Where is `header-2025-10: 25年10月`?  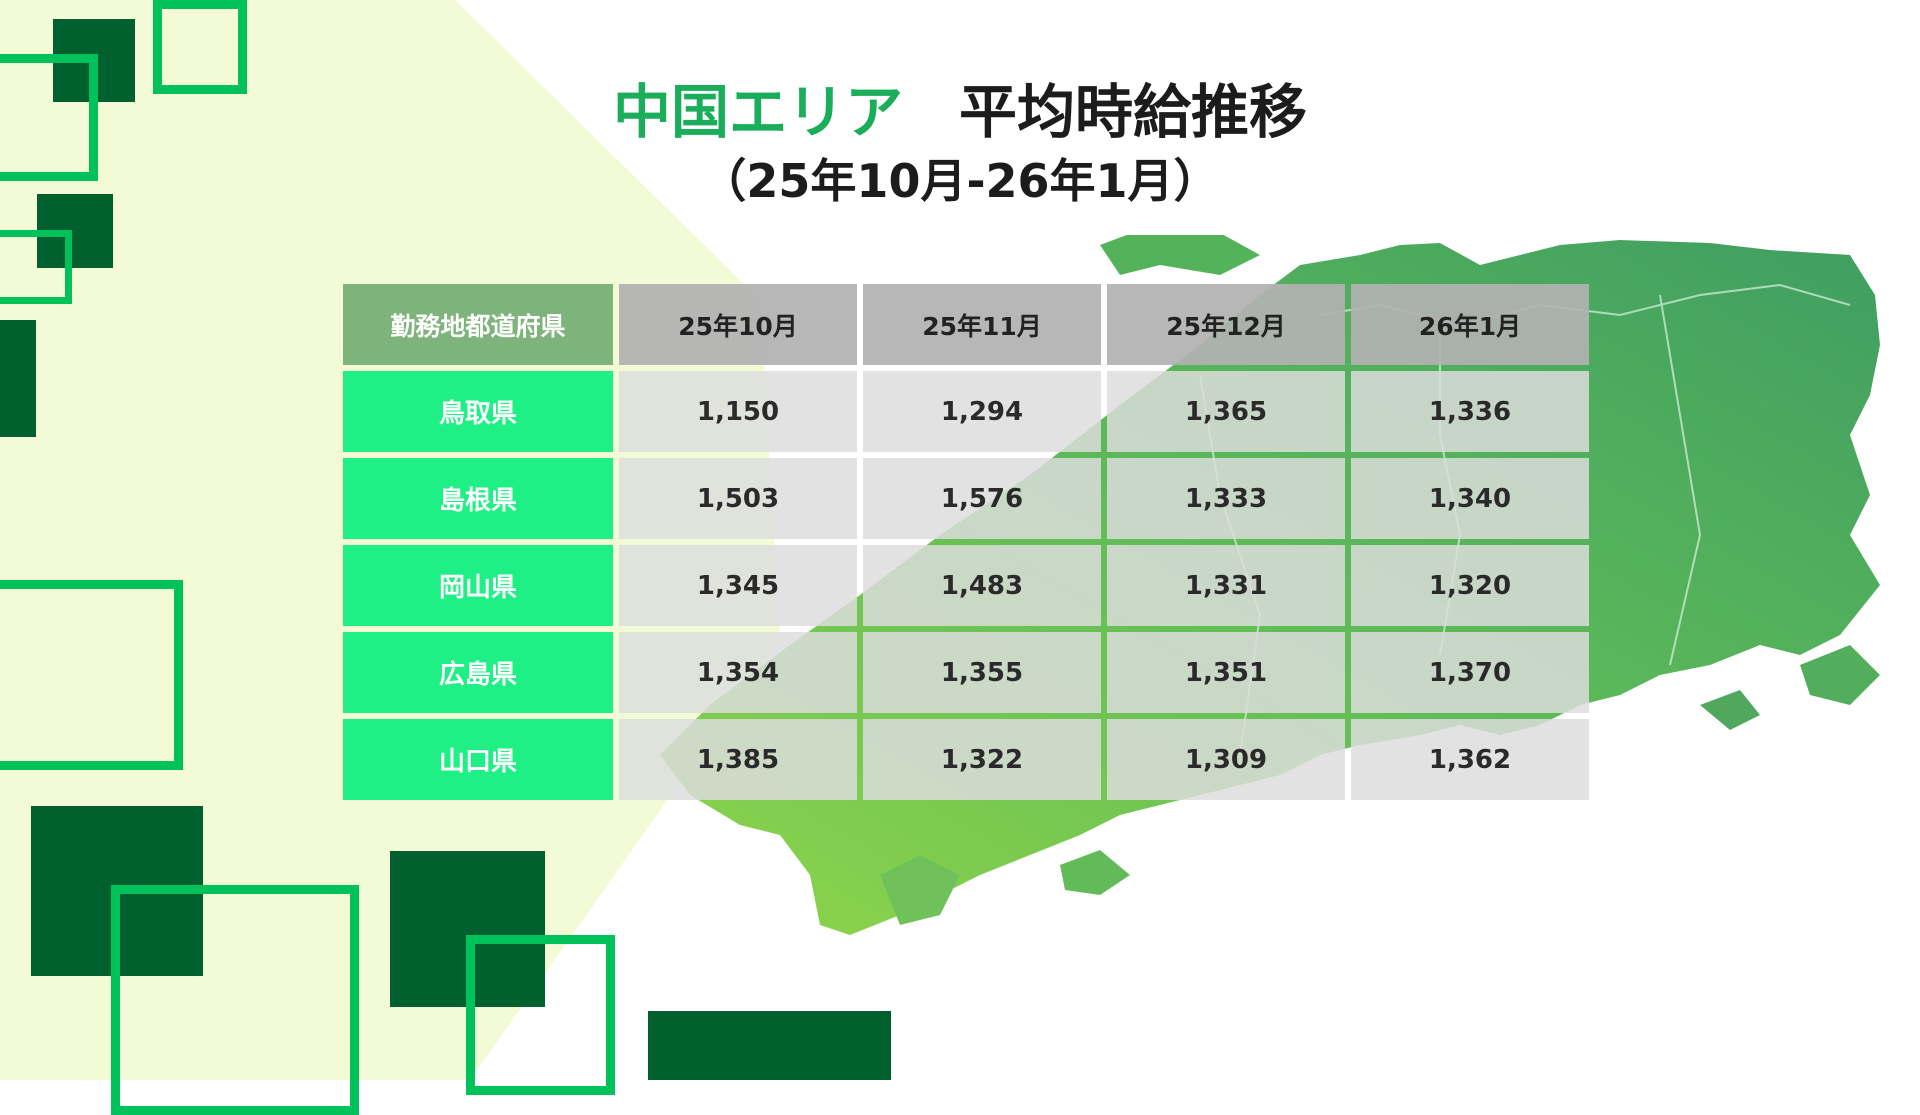 header-2025-10: 25年10月 is located at coordinates (738, 324).